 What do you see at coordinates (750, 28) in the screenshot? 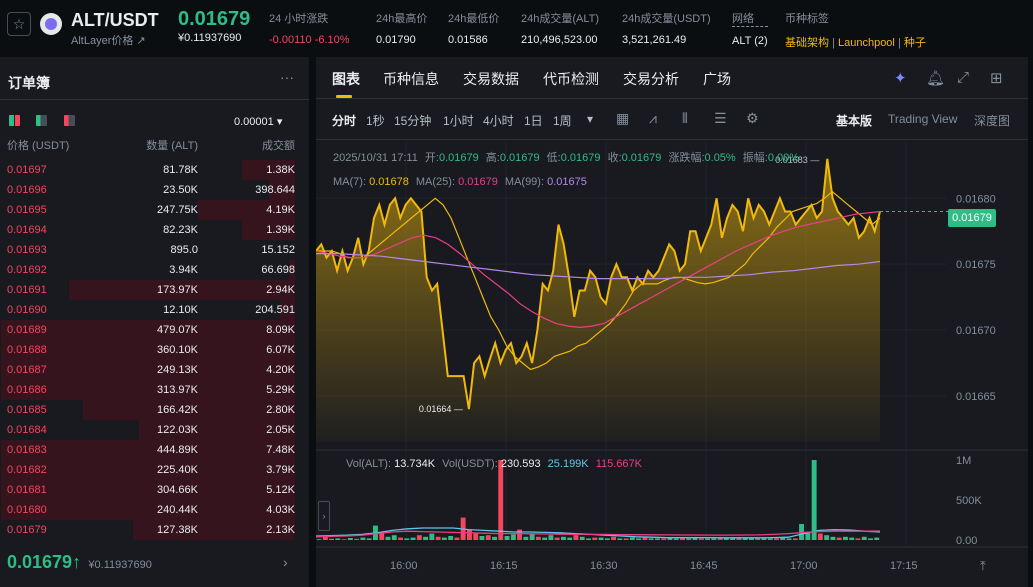
I see `stat-network: 网络 ALT (2)` at bounding box center [750, 28].